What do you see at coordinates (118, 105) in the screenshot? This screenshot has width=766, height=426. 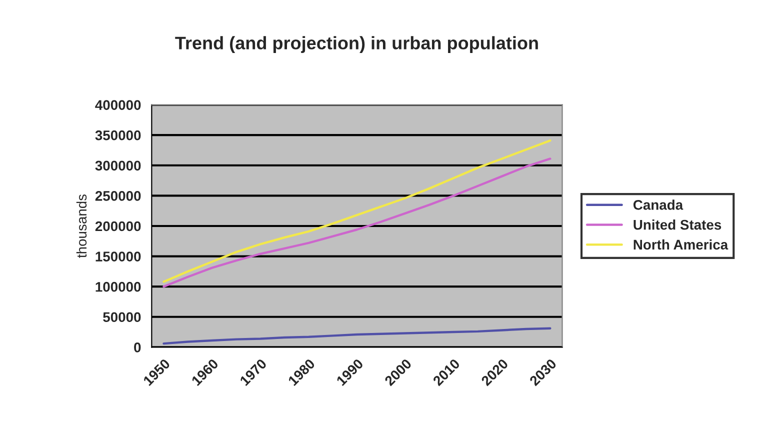 I see `y-tick-label: 400000` at bounding box center [118, 105].